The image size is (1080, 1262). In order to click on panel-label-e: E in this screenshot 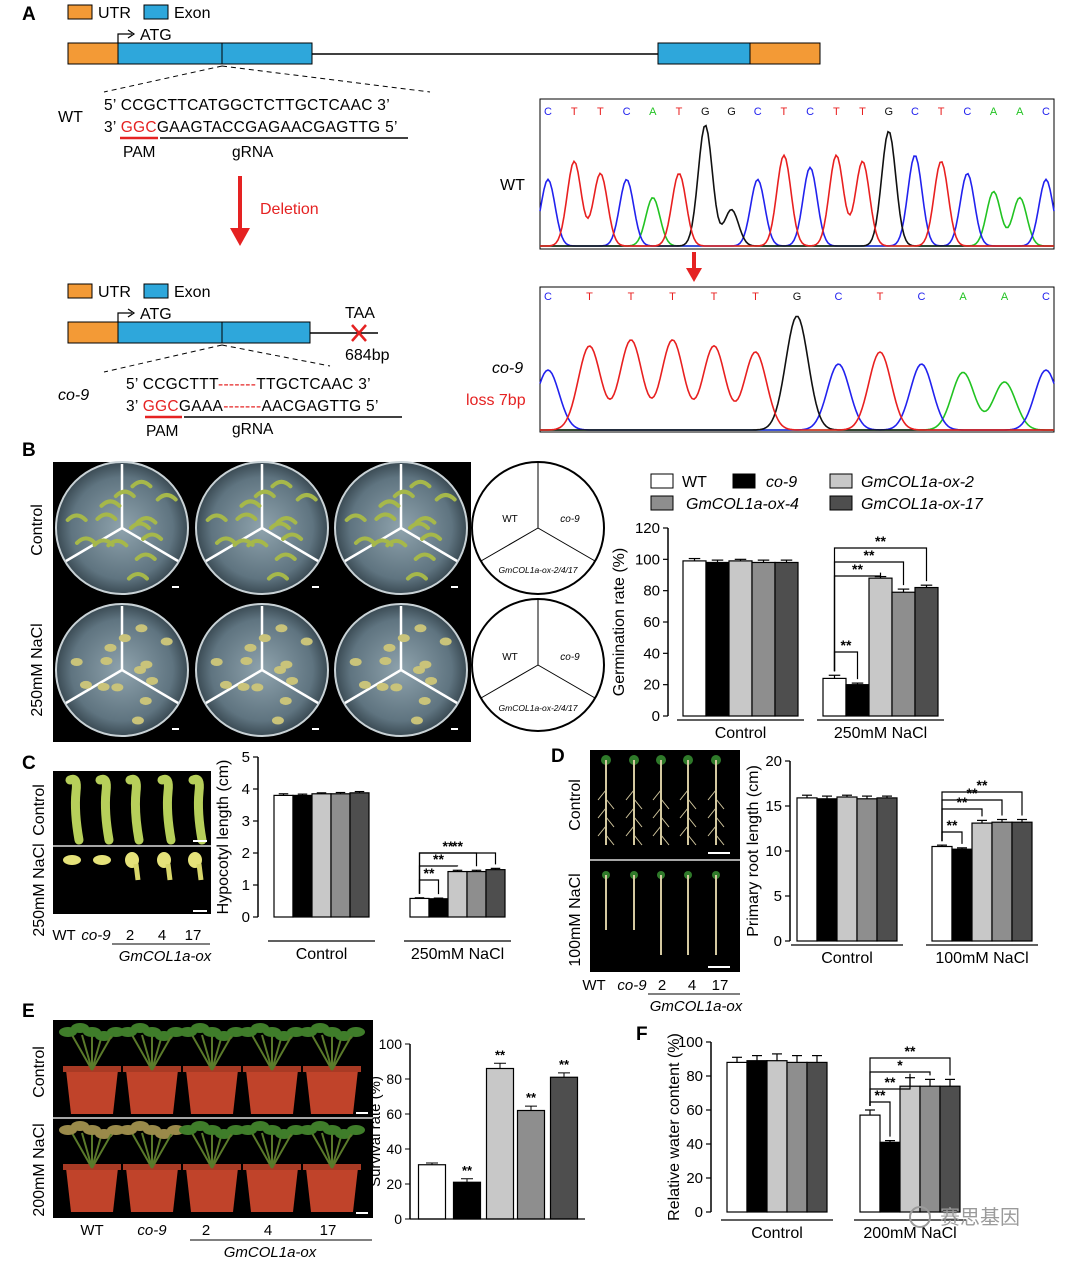, I will do `click(28, 1011)`.